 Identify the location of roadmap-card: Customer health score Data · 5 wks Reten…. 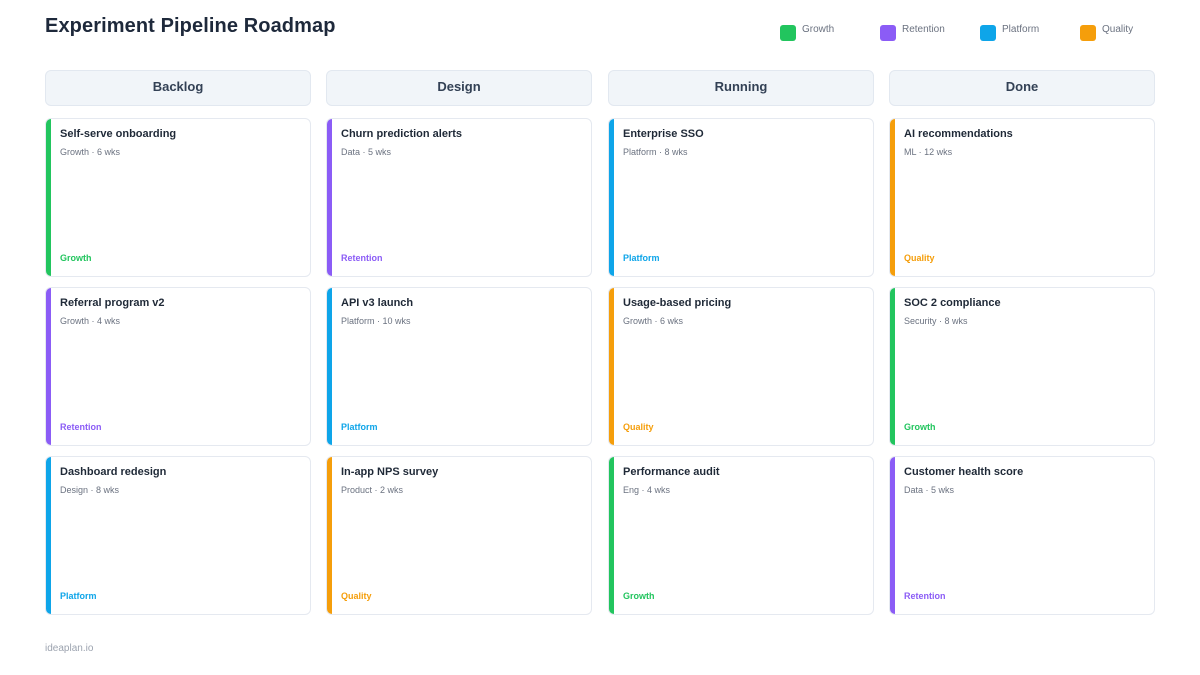
(1022, 535).